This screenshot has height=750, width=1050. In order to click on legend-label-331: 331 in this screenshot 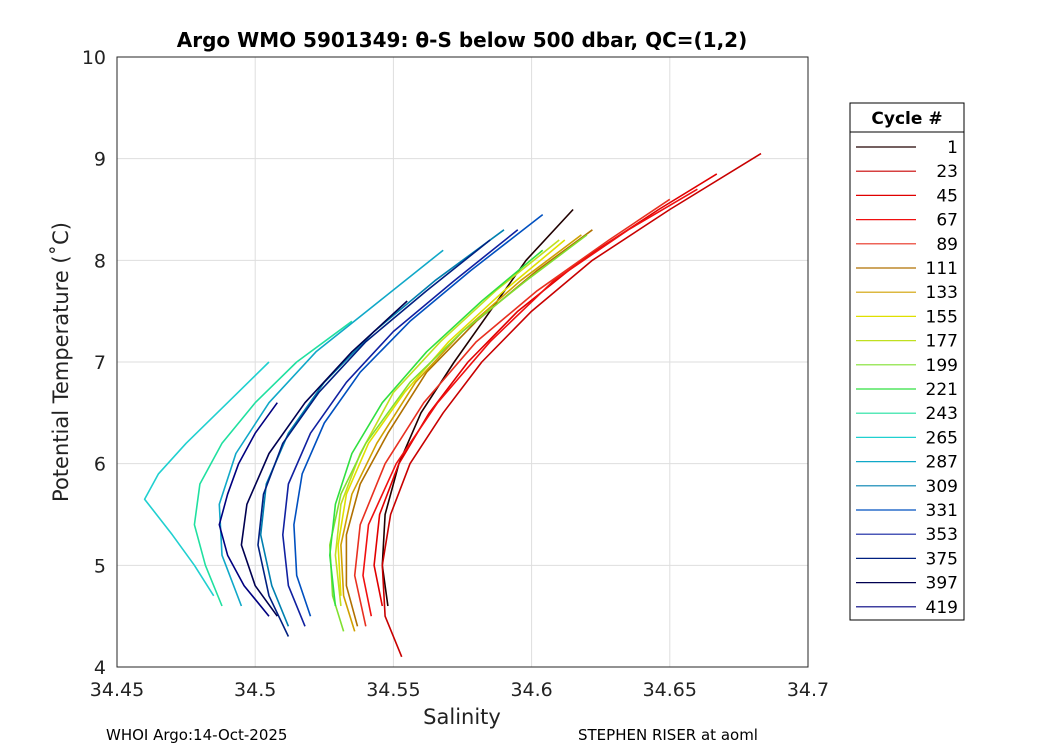, I will do `click(942, 511)`.